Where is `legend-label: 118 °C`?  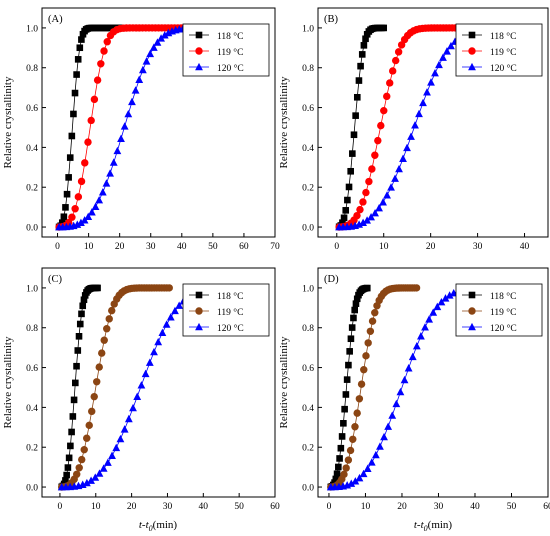 legend-label: 118 °C is located at coordinates (230, 36).